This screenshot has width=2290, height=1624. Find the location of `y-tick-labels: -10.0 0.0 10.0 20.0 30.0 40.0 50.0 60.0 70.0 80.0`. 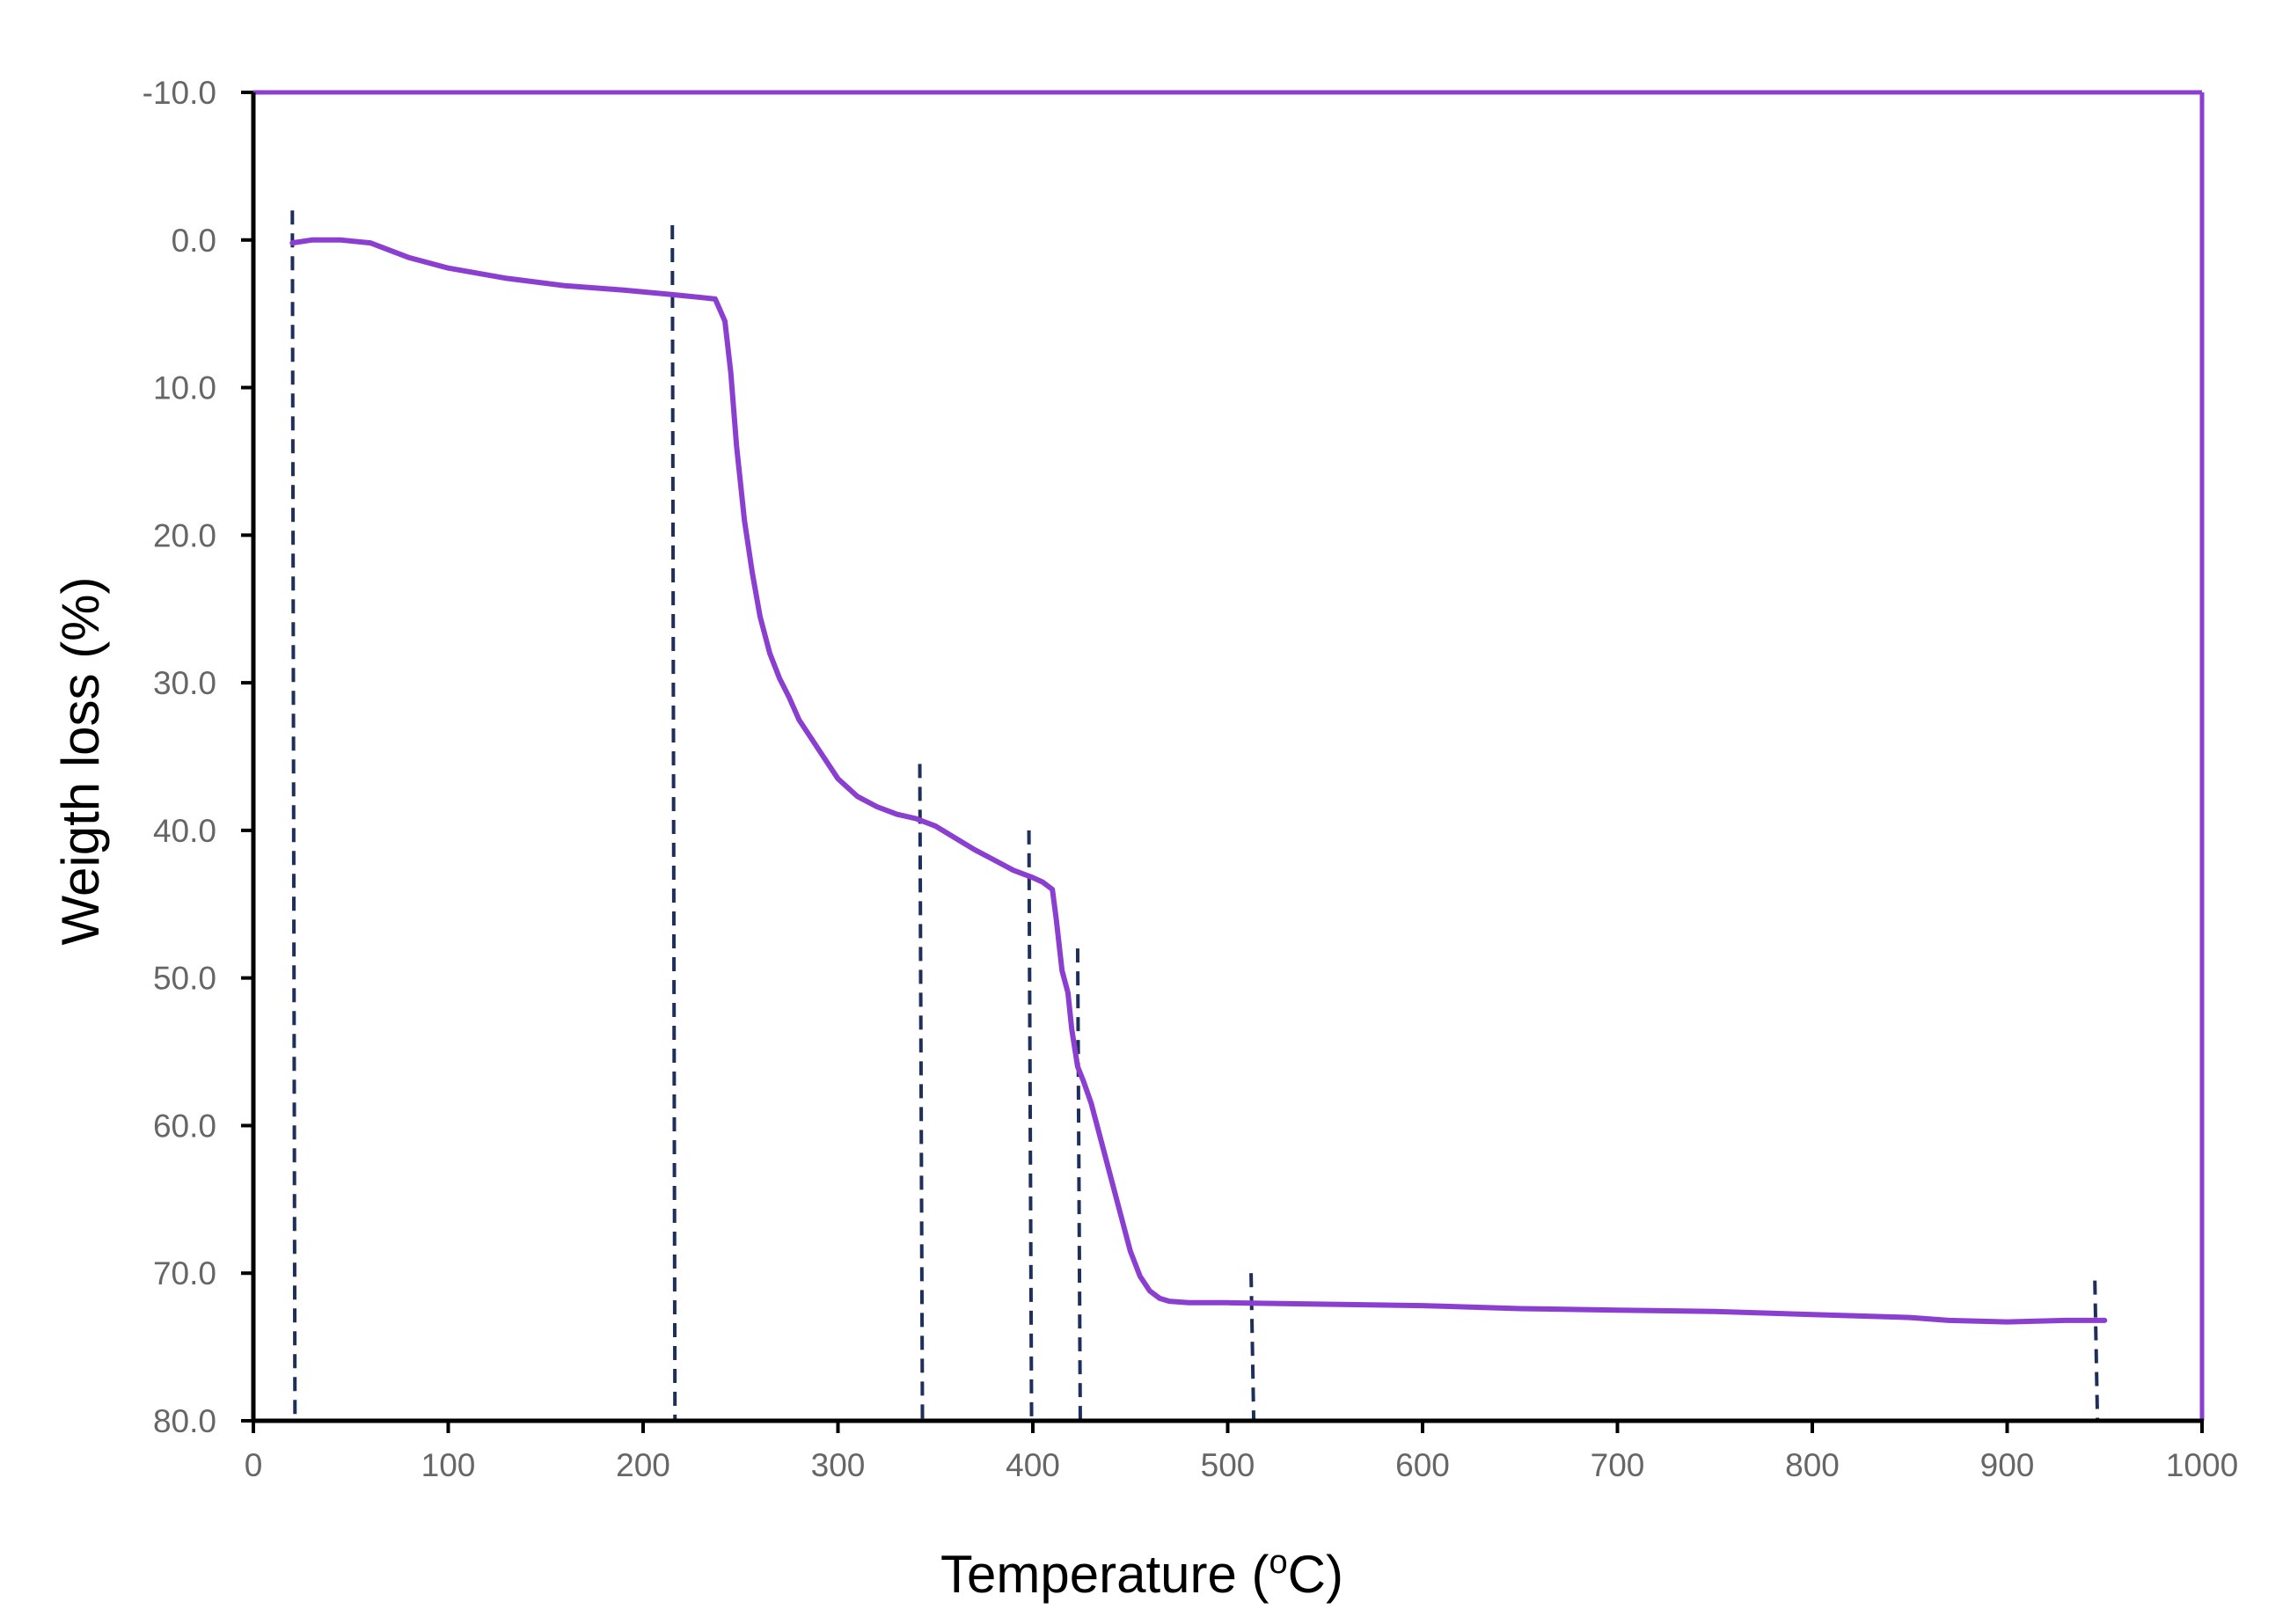

y-tick-labels: -10.0 0.0 10.0 20.0 30.0 40.0 50.0 60.0 70.0 80.0 is located at coordinates (179, 757).